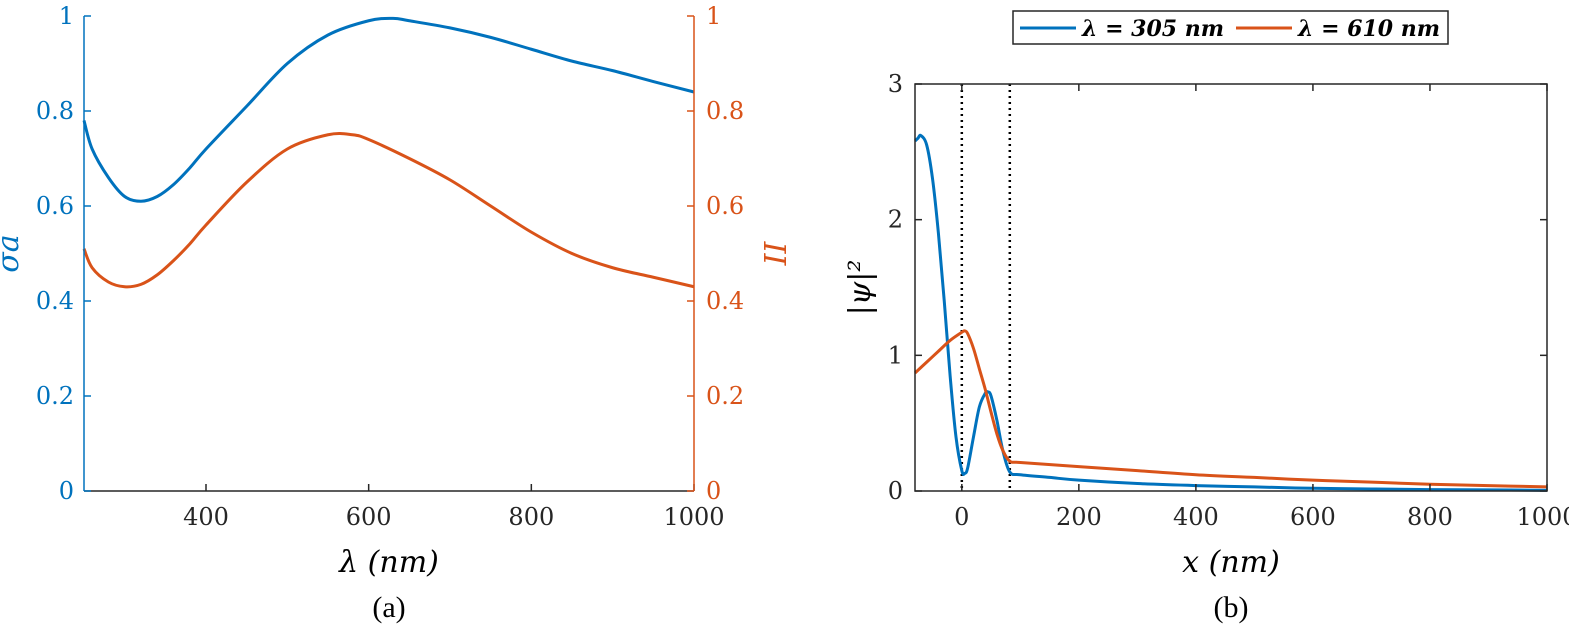 The height and width of the screenshot is (627, 1569). I want to click on left-y-tick-label: 0.4, so click(55, 301).